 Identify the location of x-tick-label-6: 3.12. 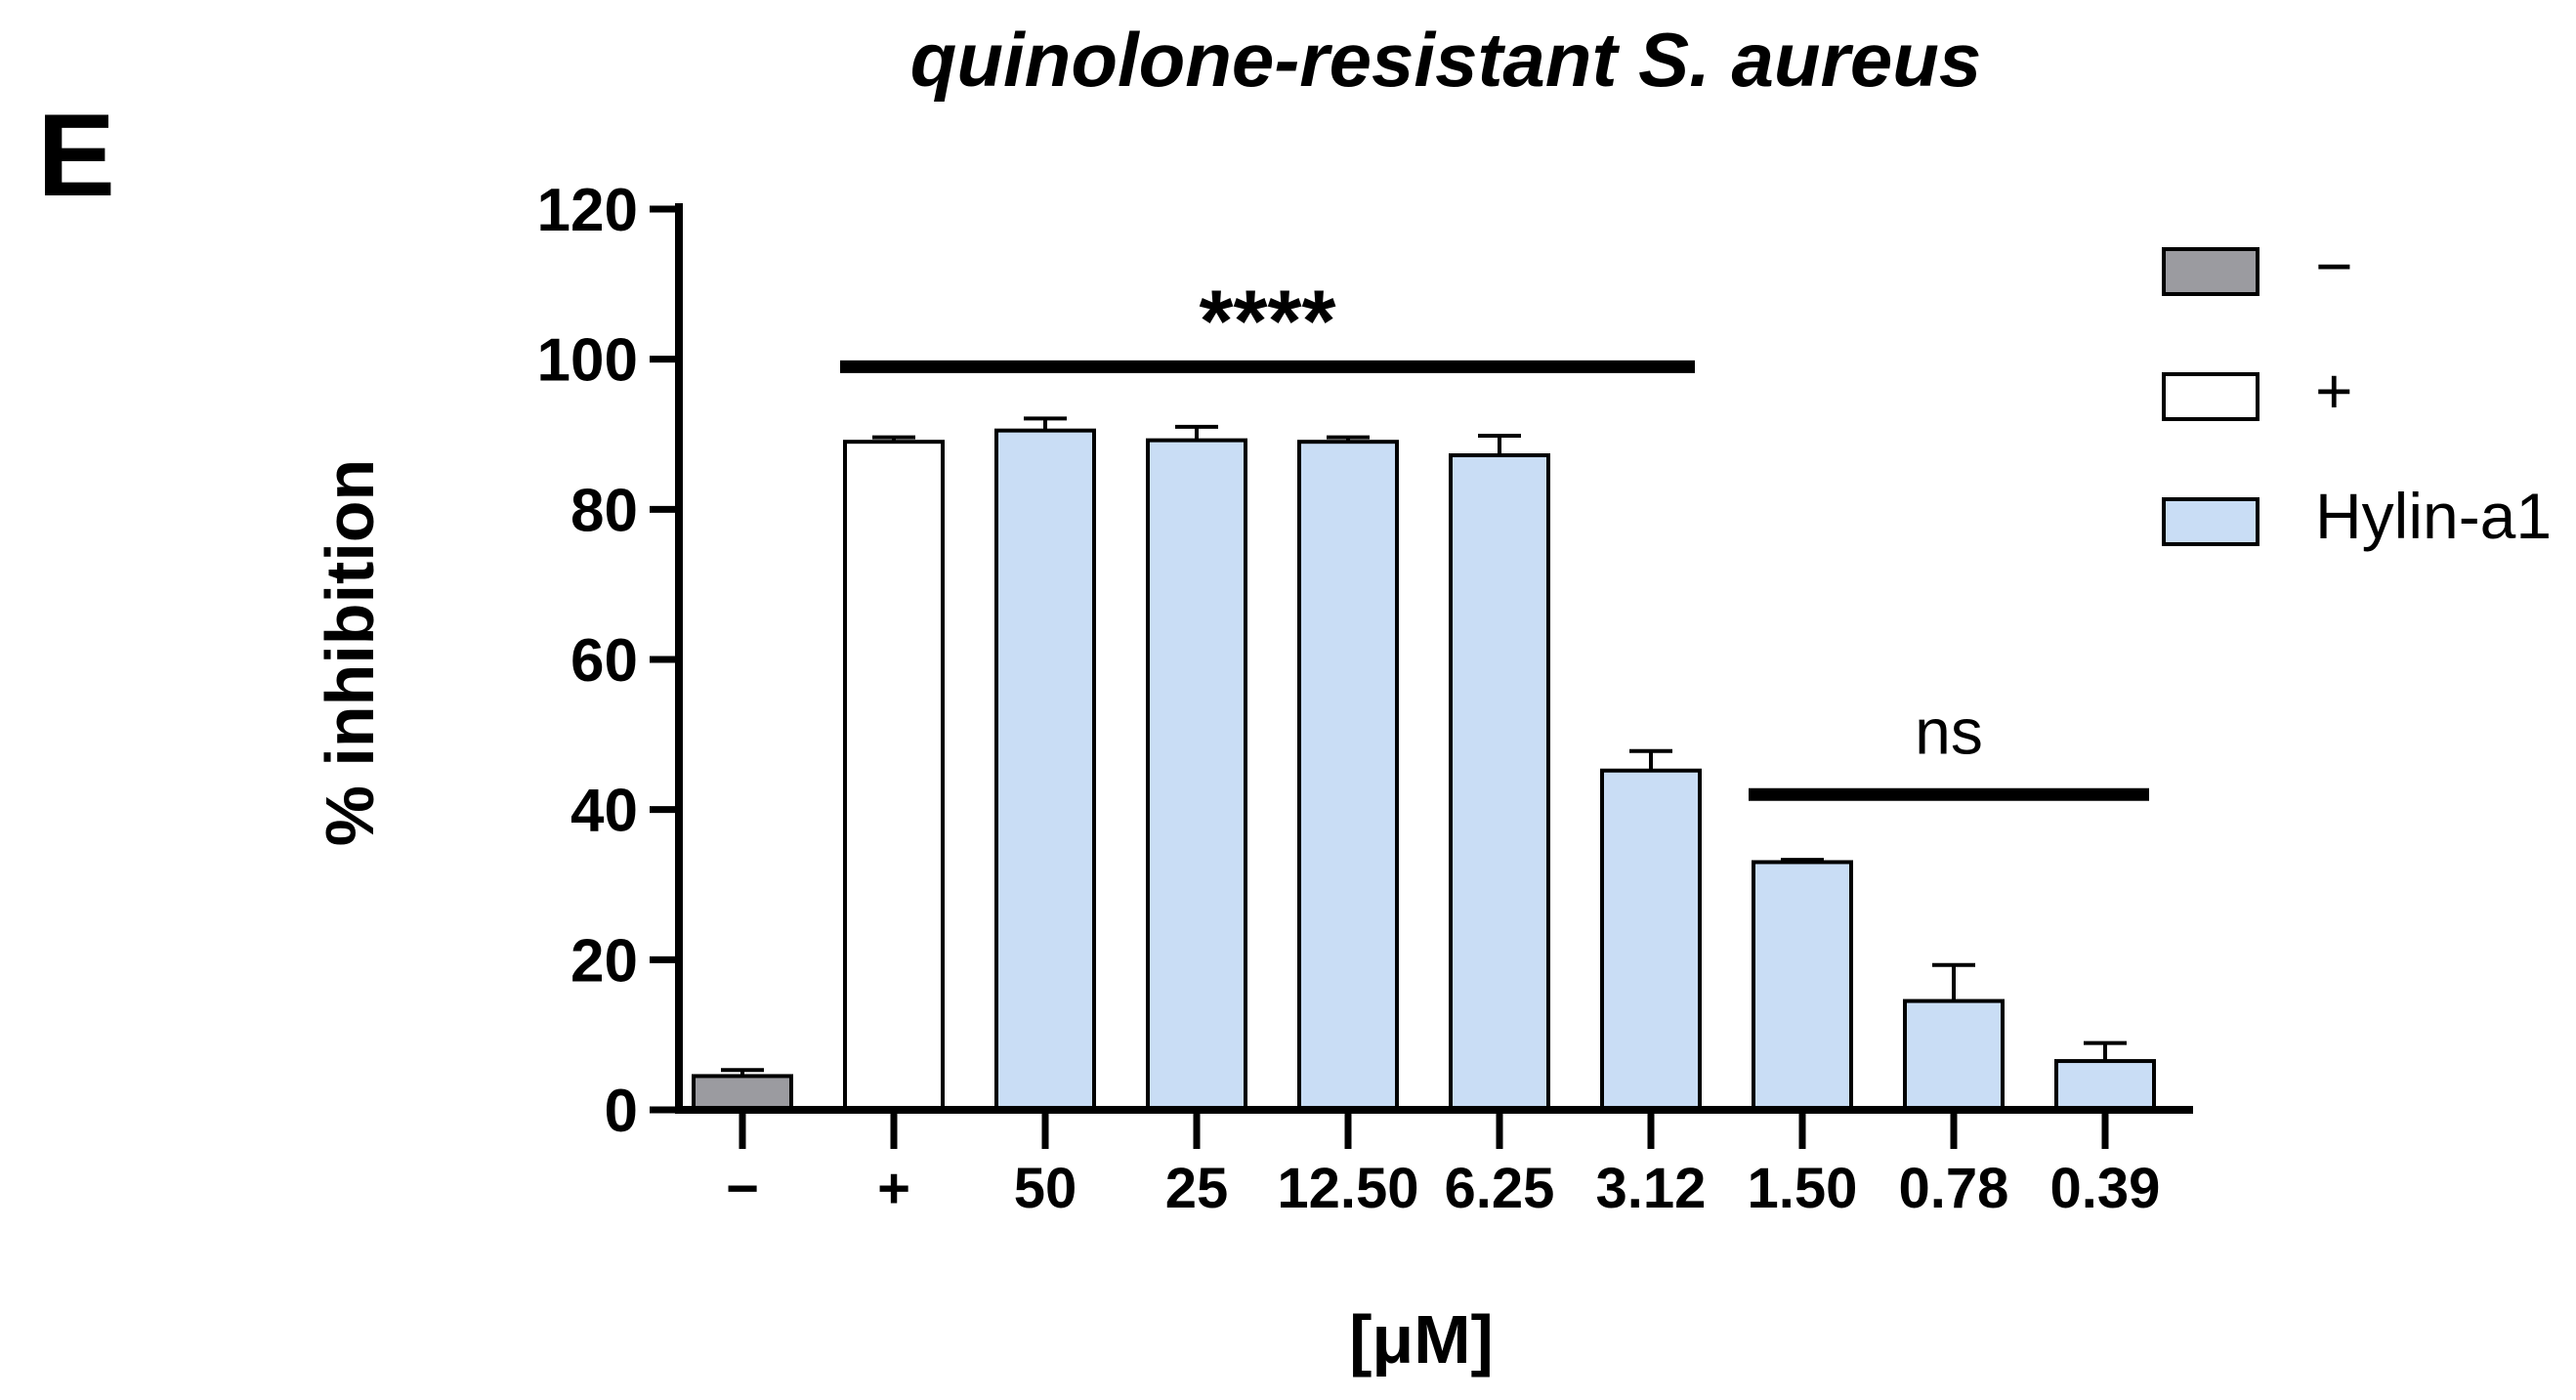
(1651, 1189).